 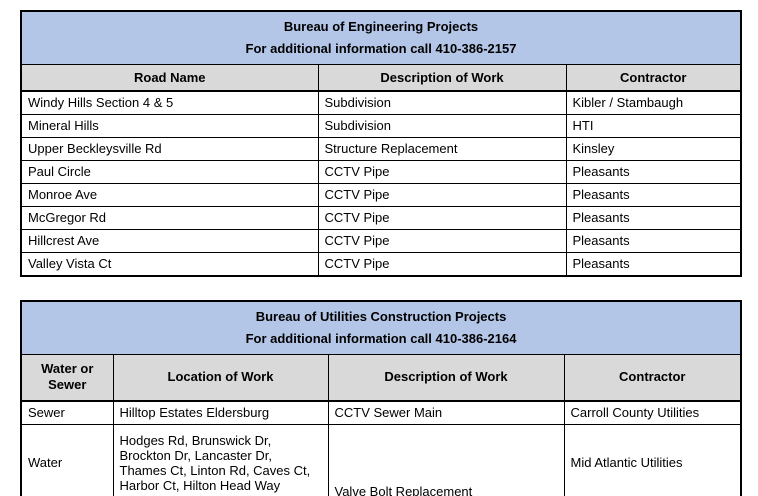 I want to click on table-row: Mineral Hills Subdivision HTI, so click(x=381, y=126).